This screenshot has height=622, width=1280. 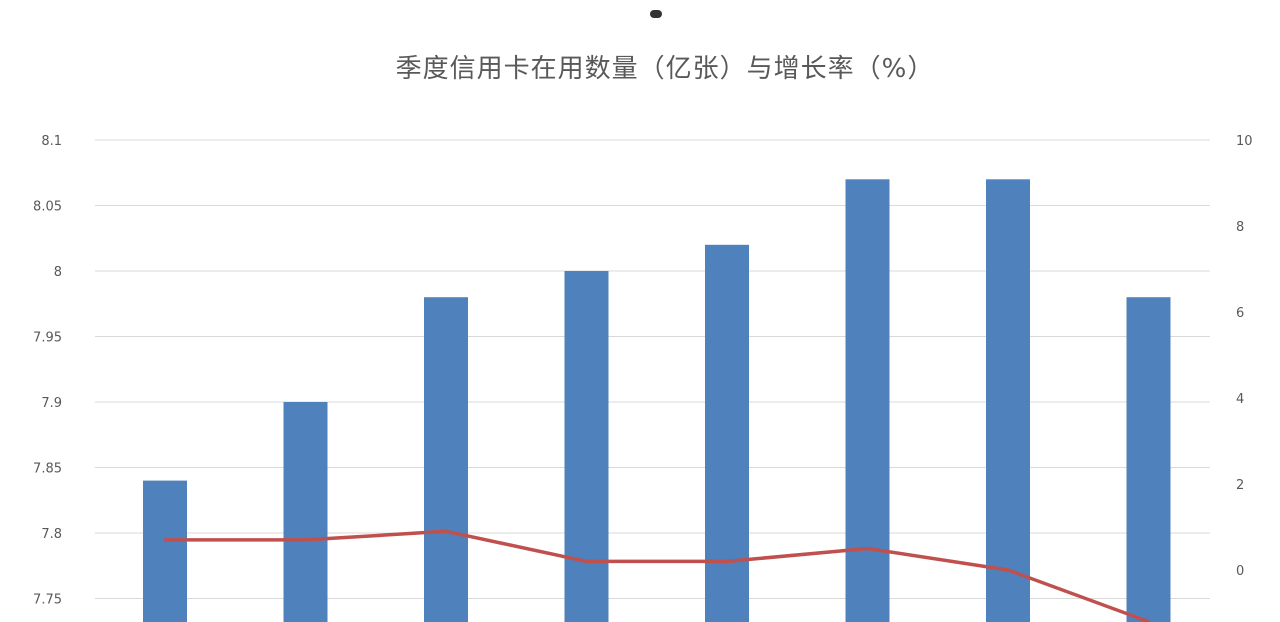 I want to click on y-right-tick-label: 6, so click(x=1240, y=313).